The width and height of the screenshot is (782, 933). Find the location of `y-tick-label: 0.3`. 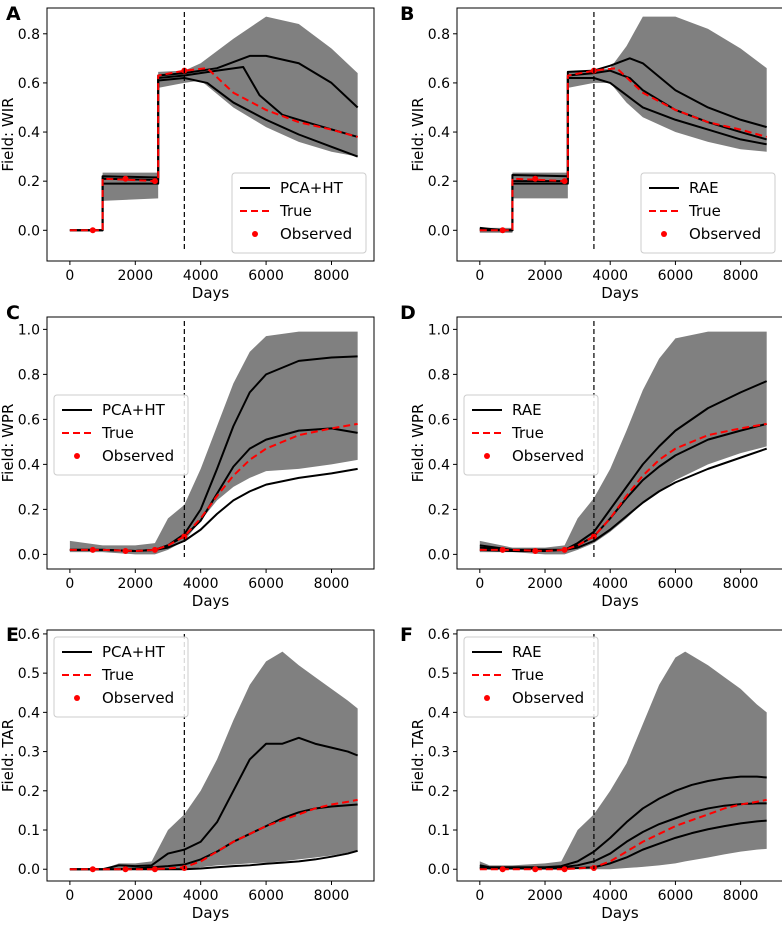

y-tick-label: 0.3 is located at coordinates (29, 753).